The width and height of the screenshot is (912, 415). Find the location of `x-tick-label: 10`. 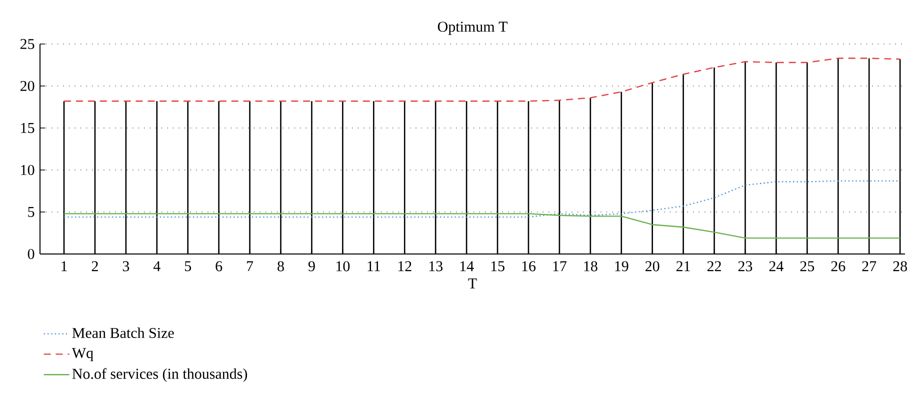

x-tick-label: 10 is located at coordinates (343, 266).